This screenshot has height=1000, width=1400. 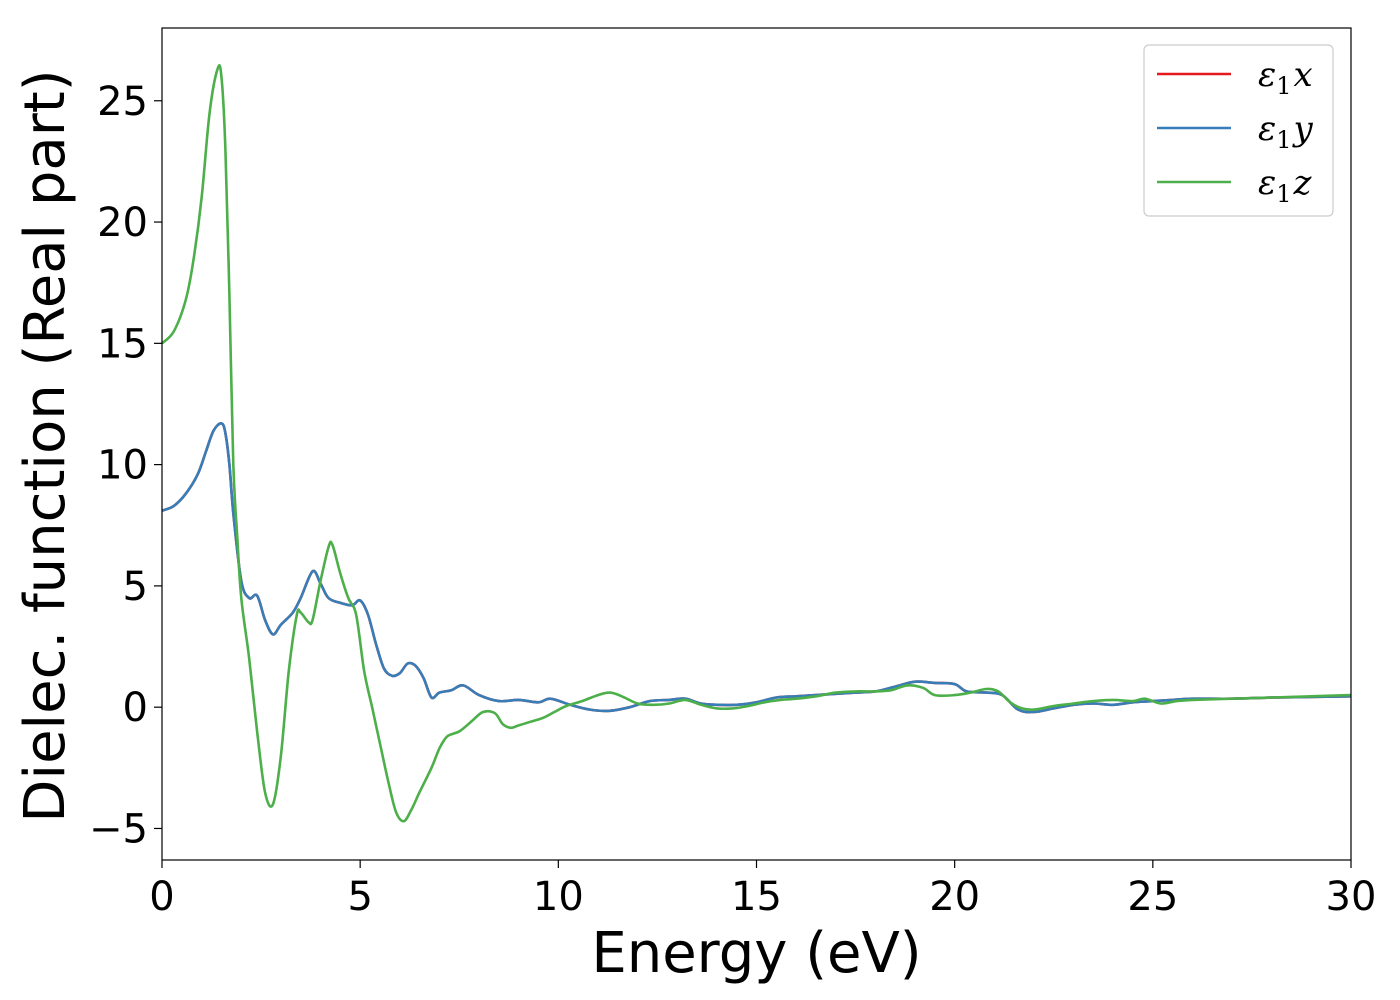 I want to click on legend: ε1x ε1y ε1z, so click(x=1238, y=130).